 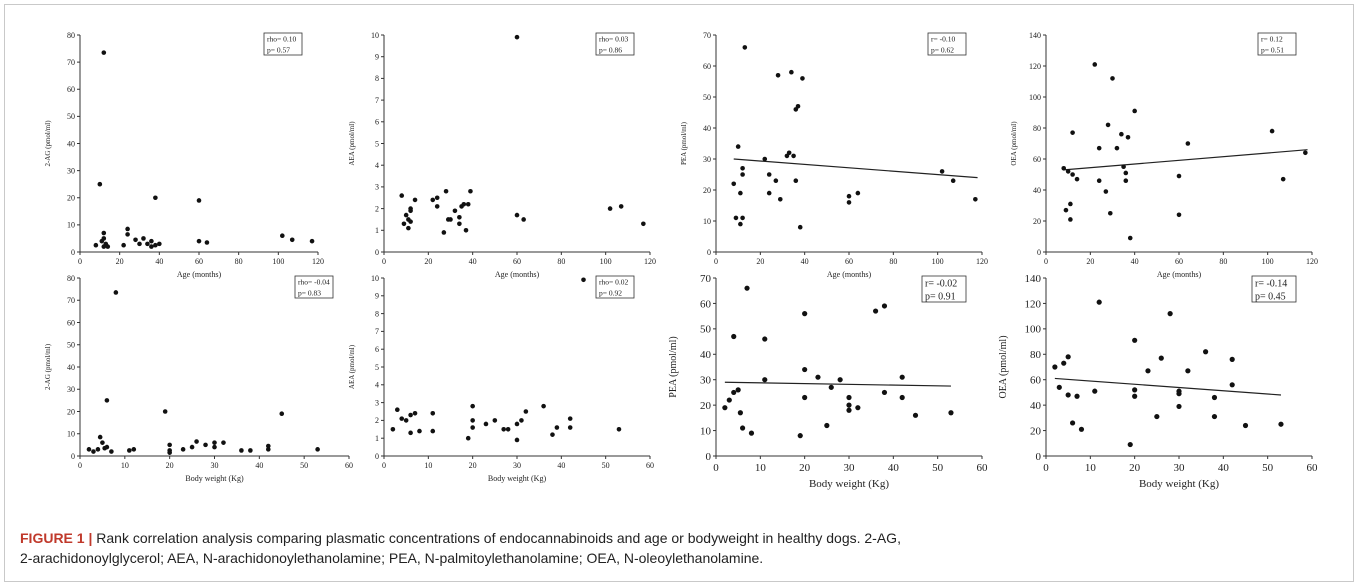 I want to click on chart-4-x-tick-label: 100, so click(x=1268, y=261).